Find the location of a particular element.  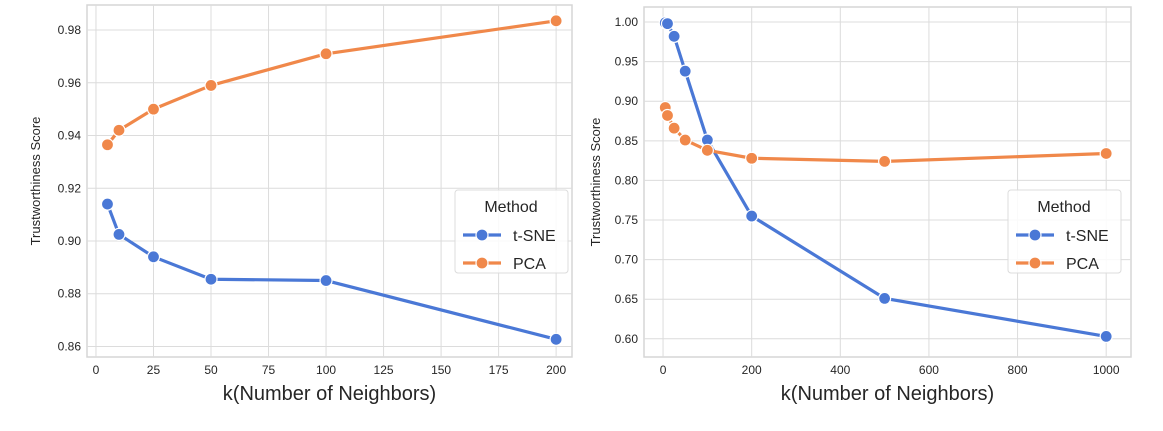

y-tick-label: 0.86 is located at coordinates (70, 346).